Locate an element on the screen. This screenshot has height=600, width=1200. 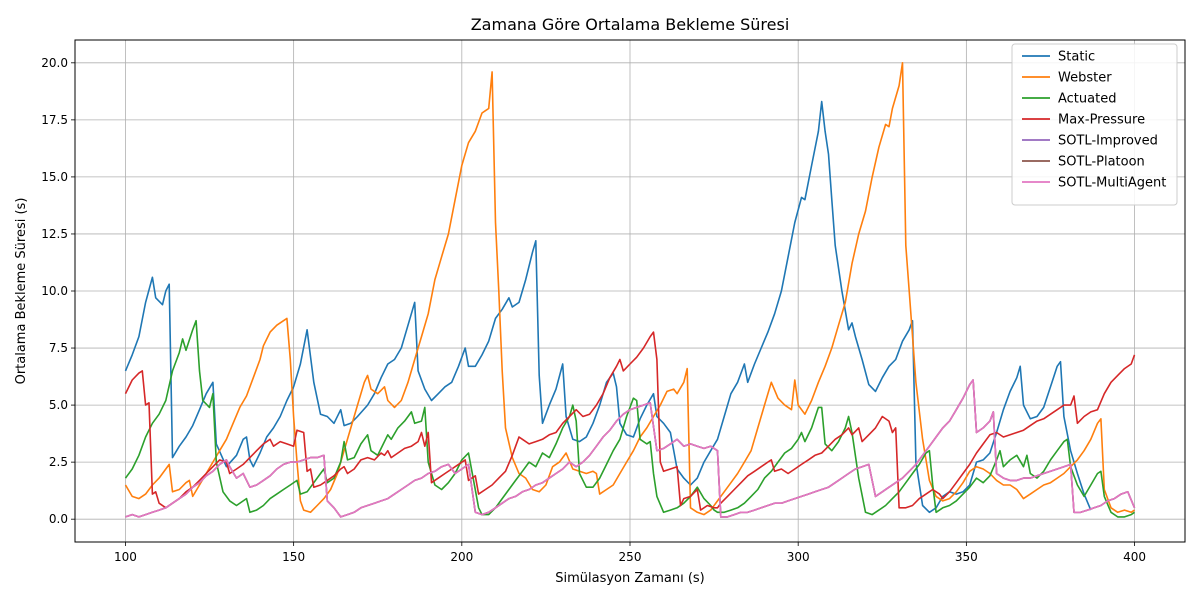
x-tick-label: 150 is located at coordinates (293, 557).